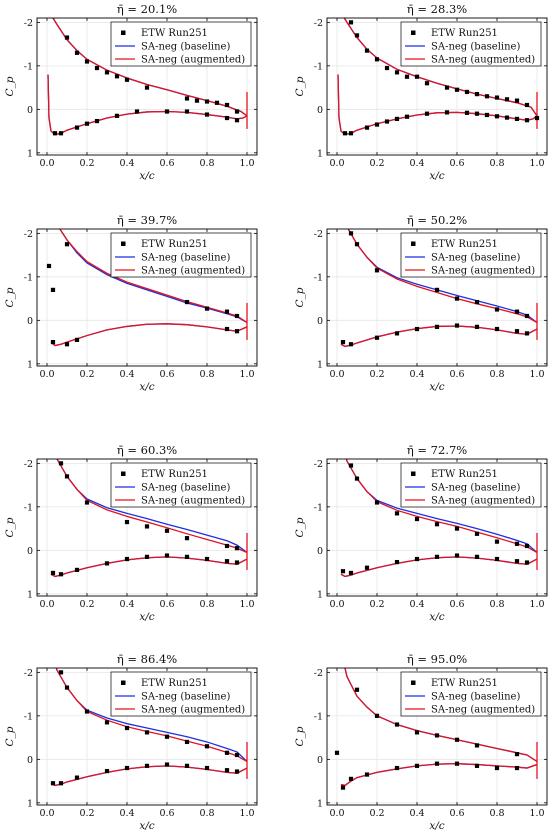  I want to click on baseline-lower-curve, so click(439, 336).